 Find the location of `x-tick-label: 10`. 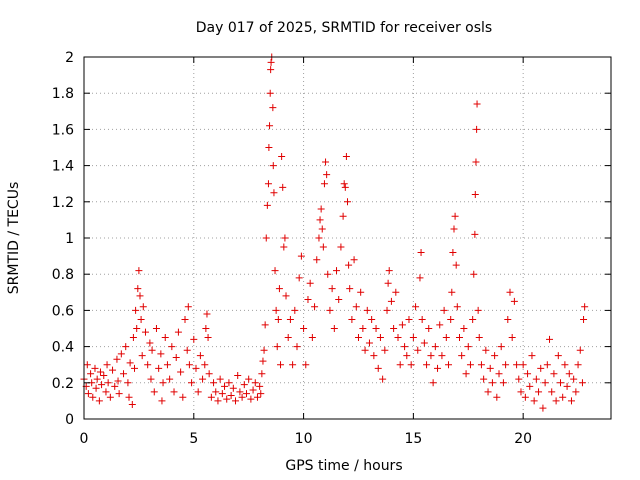

x-tick-label: 10 is located at coordinates (304, 439).